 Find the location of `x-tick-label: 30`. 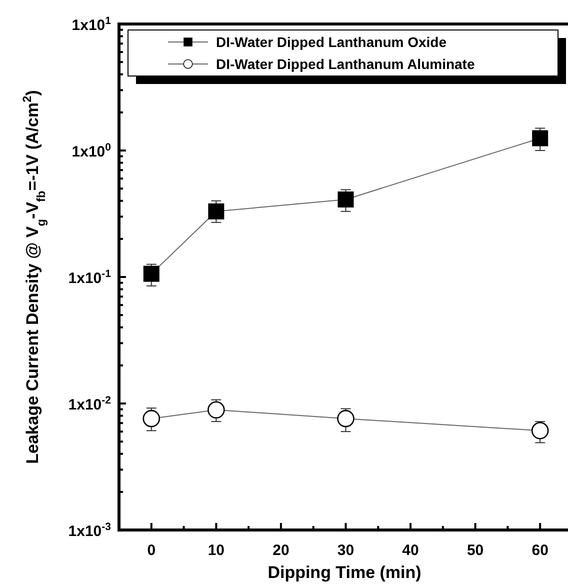

x-tick-label: 30 is located at coordinates (345, 550).